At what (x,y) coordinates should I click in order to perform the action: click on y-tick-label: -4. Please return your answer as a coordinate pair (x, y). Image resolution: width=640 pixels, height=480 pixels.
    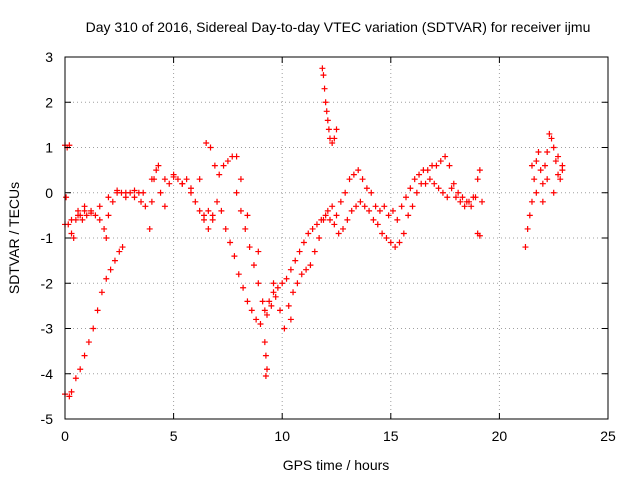
    Looking at the image, I should click on (47, 374).